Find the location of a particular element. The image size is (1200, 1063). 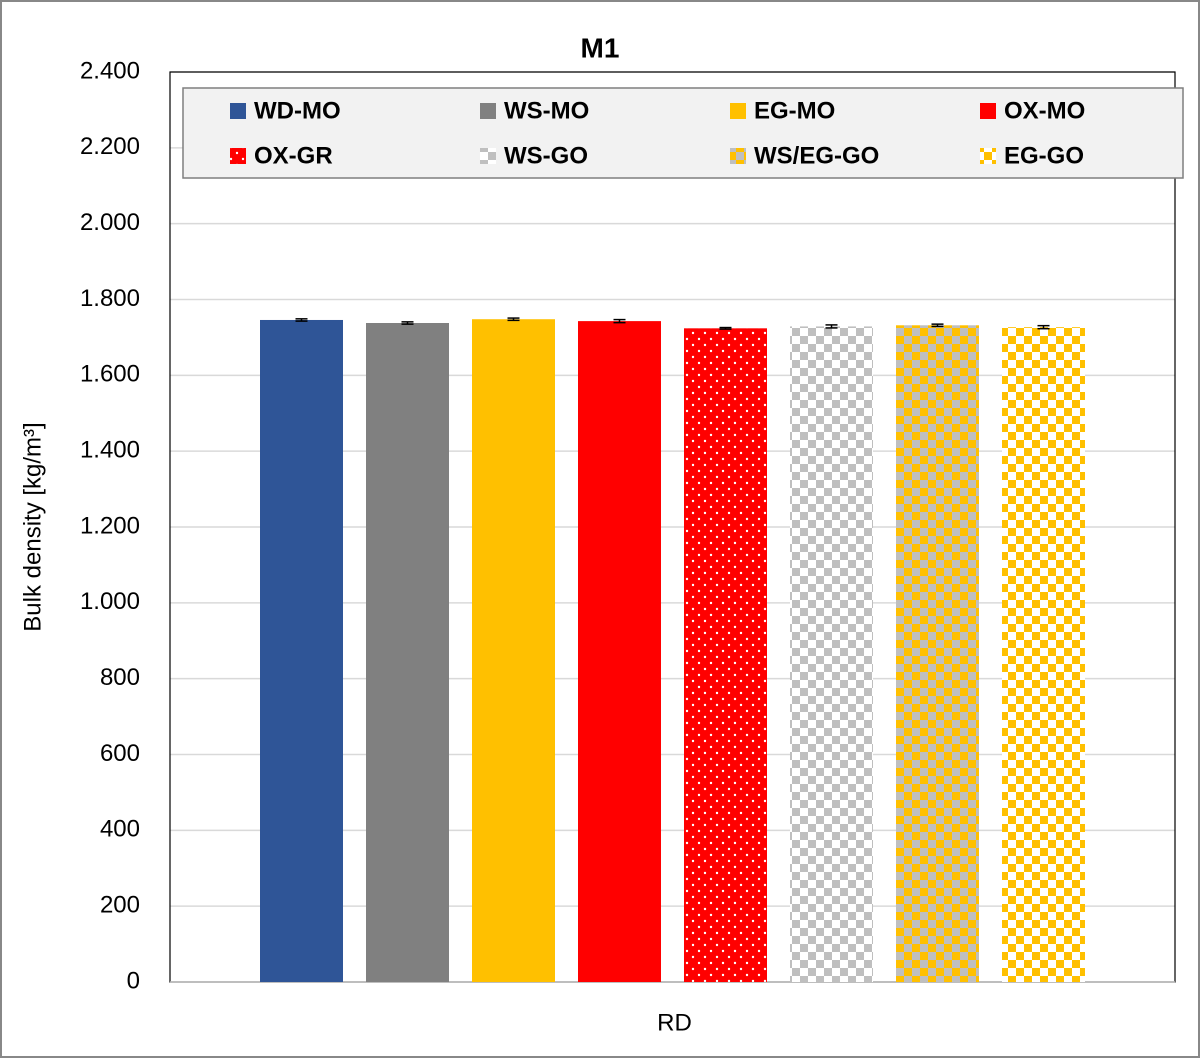

legend-label: EG-GO is located at coordinates (1044, 155).